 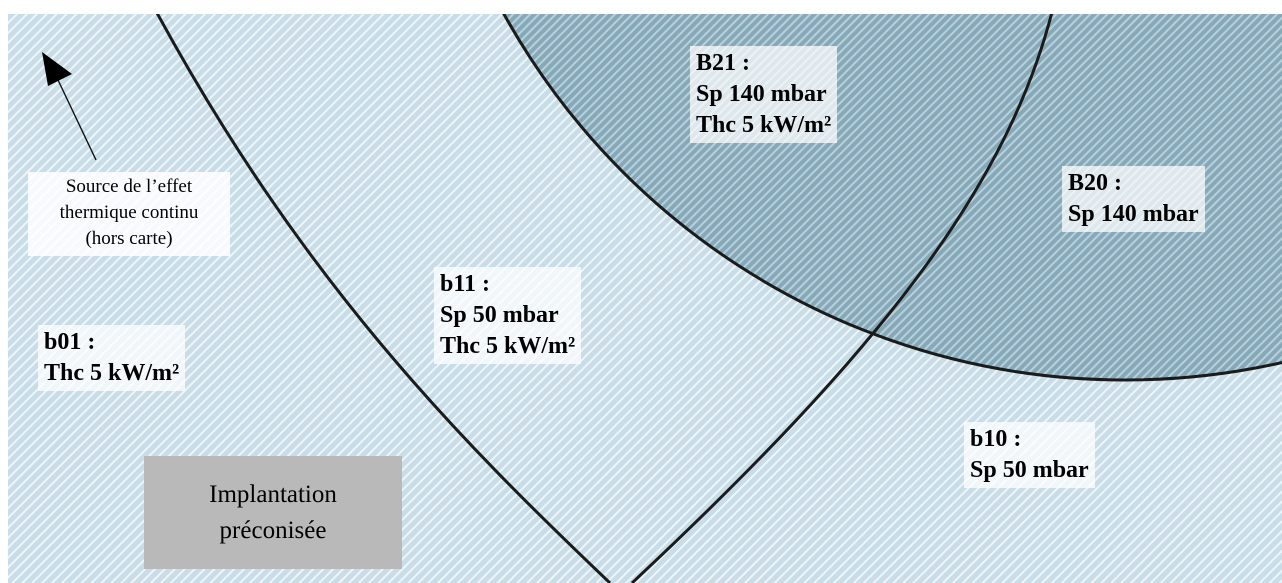 What do you see at coordinates (112, 358) in the screenshot?
I see `zone-label-b01: b01 : Thc 5 kW/m²` at bounding box center [112, 358].